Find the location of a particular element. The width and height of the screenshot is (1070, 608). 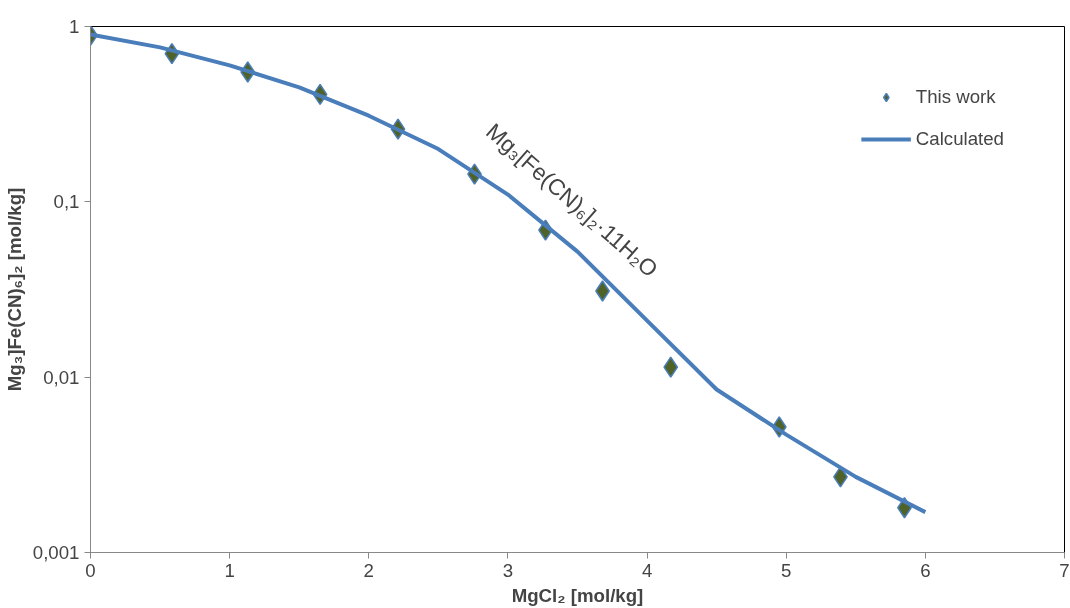

x-tick-label: 1 is located at coordinates (229, 570).